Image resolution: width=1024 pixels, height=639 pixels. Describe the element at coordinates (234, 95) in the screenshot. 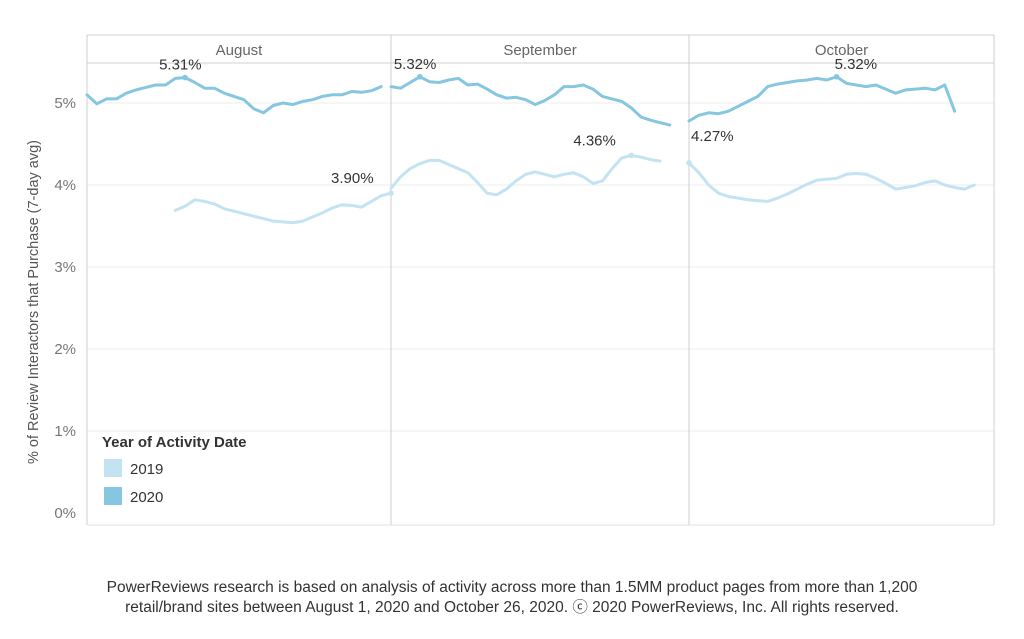

I see `series-line-2020-august` at that location.